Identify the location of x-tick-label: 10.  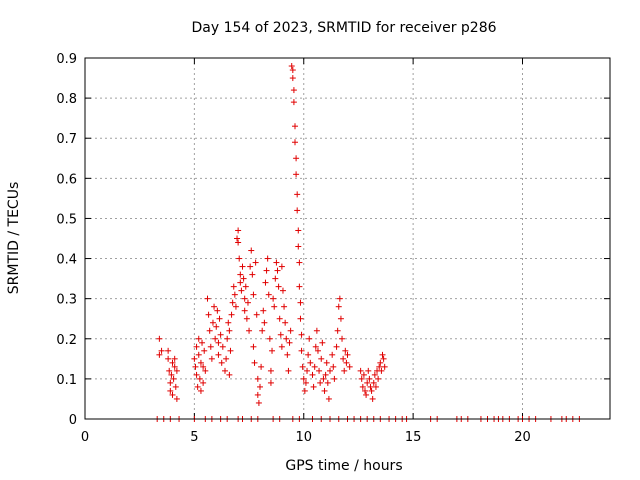
(303, 437).